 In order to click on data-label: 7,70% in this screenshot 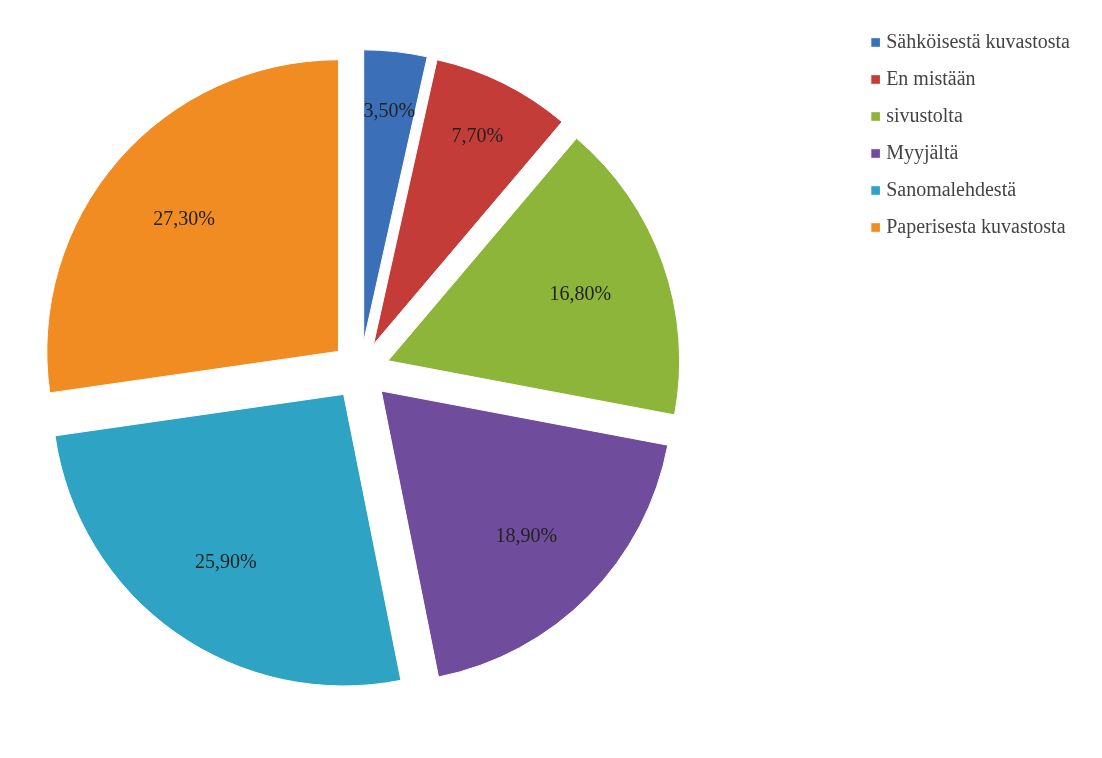, I will do `click(477, 135)`.